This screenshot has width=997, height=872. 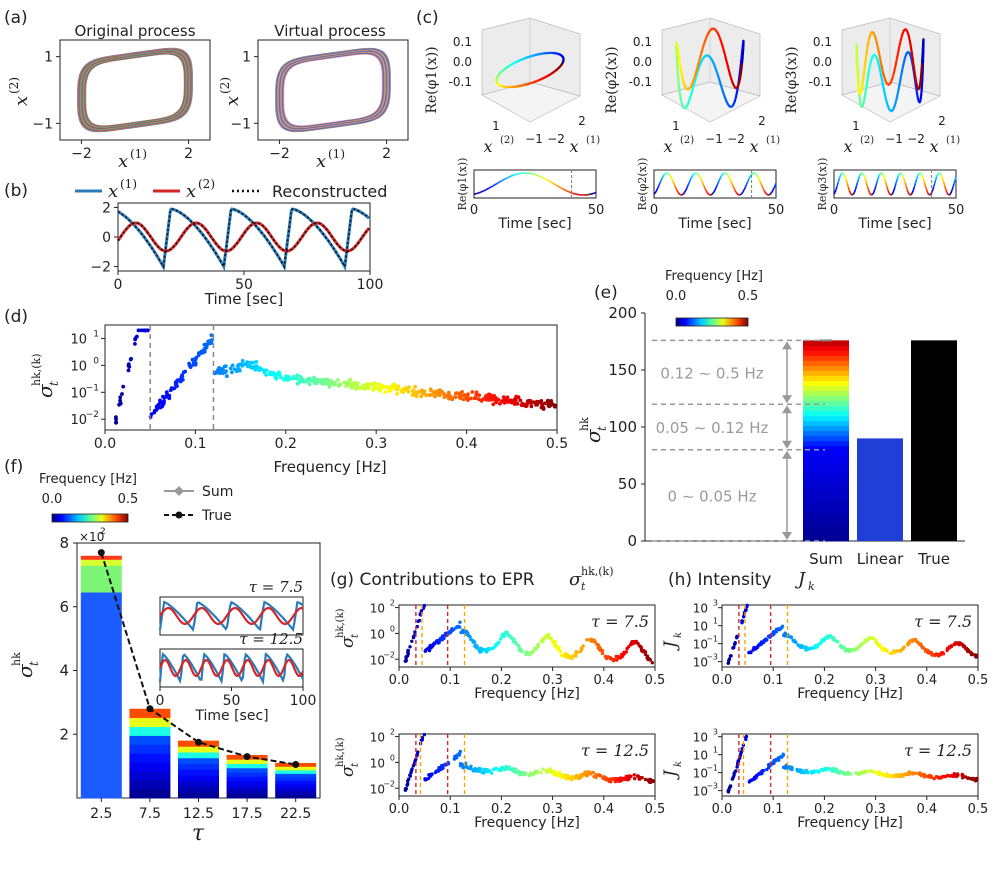 What do you see at coordinates (943, 621) in the screenshot?
I see `tau-label: τ = 7.5` at bounding box center [943, 621].